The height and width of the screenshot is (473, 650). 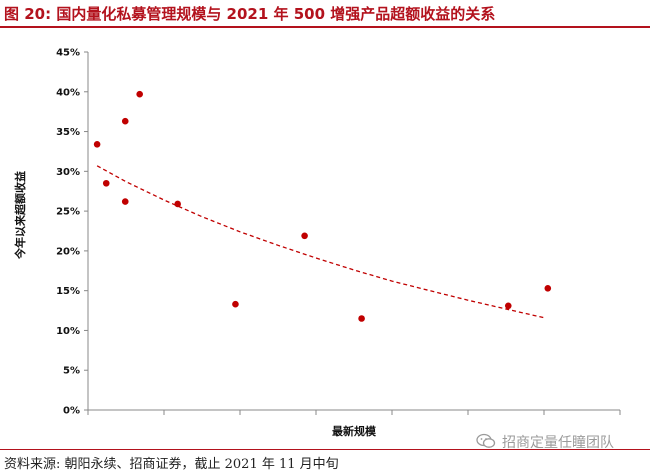 What do you see at coordinates (250, 14) in the screenshot?
I see `figure-title: 图 20: 国内量化私募管理规模与 2021 年 500 增强产品超额收益的关系` at bounding box center [250, 14].